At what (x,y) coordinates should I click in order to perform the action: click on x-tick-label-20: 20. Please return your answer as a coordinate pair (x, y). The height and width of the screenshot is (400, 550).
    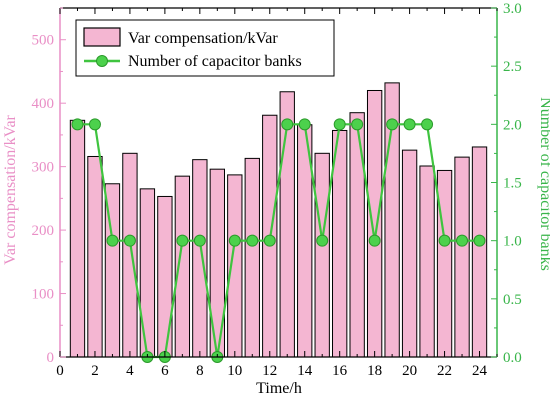
    Looking at the image, I should click on (409, 371).